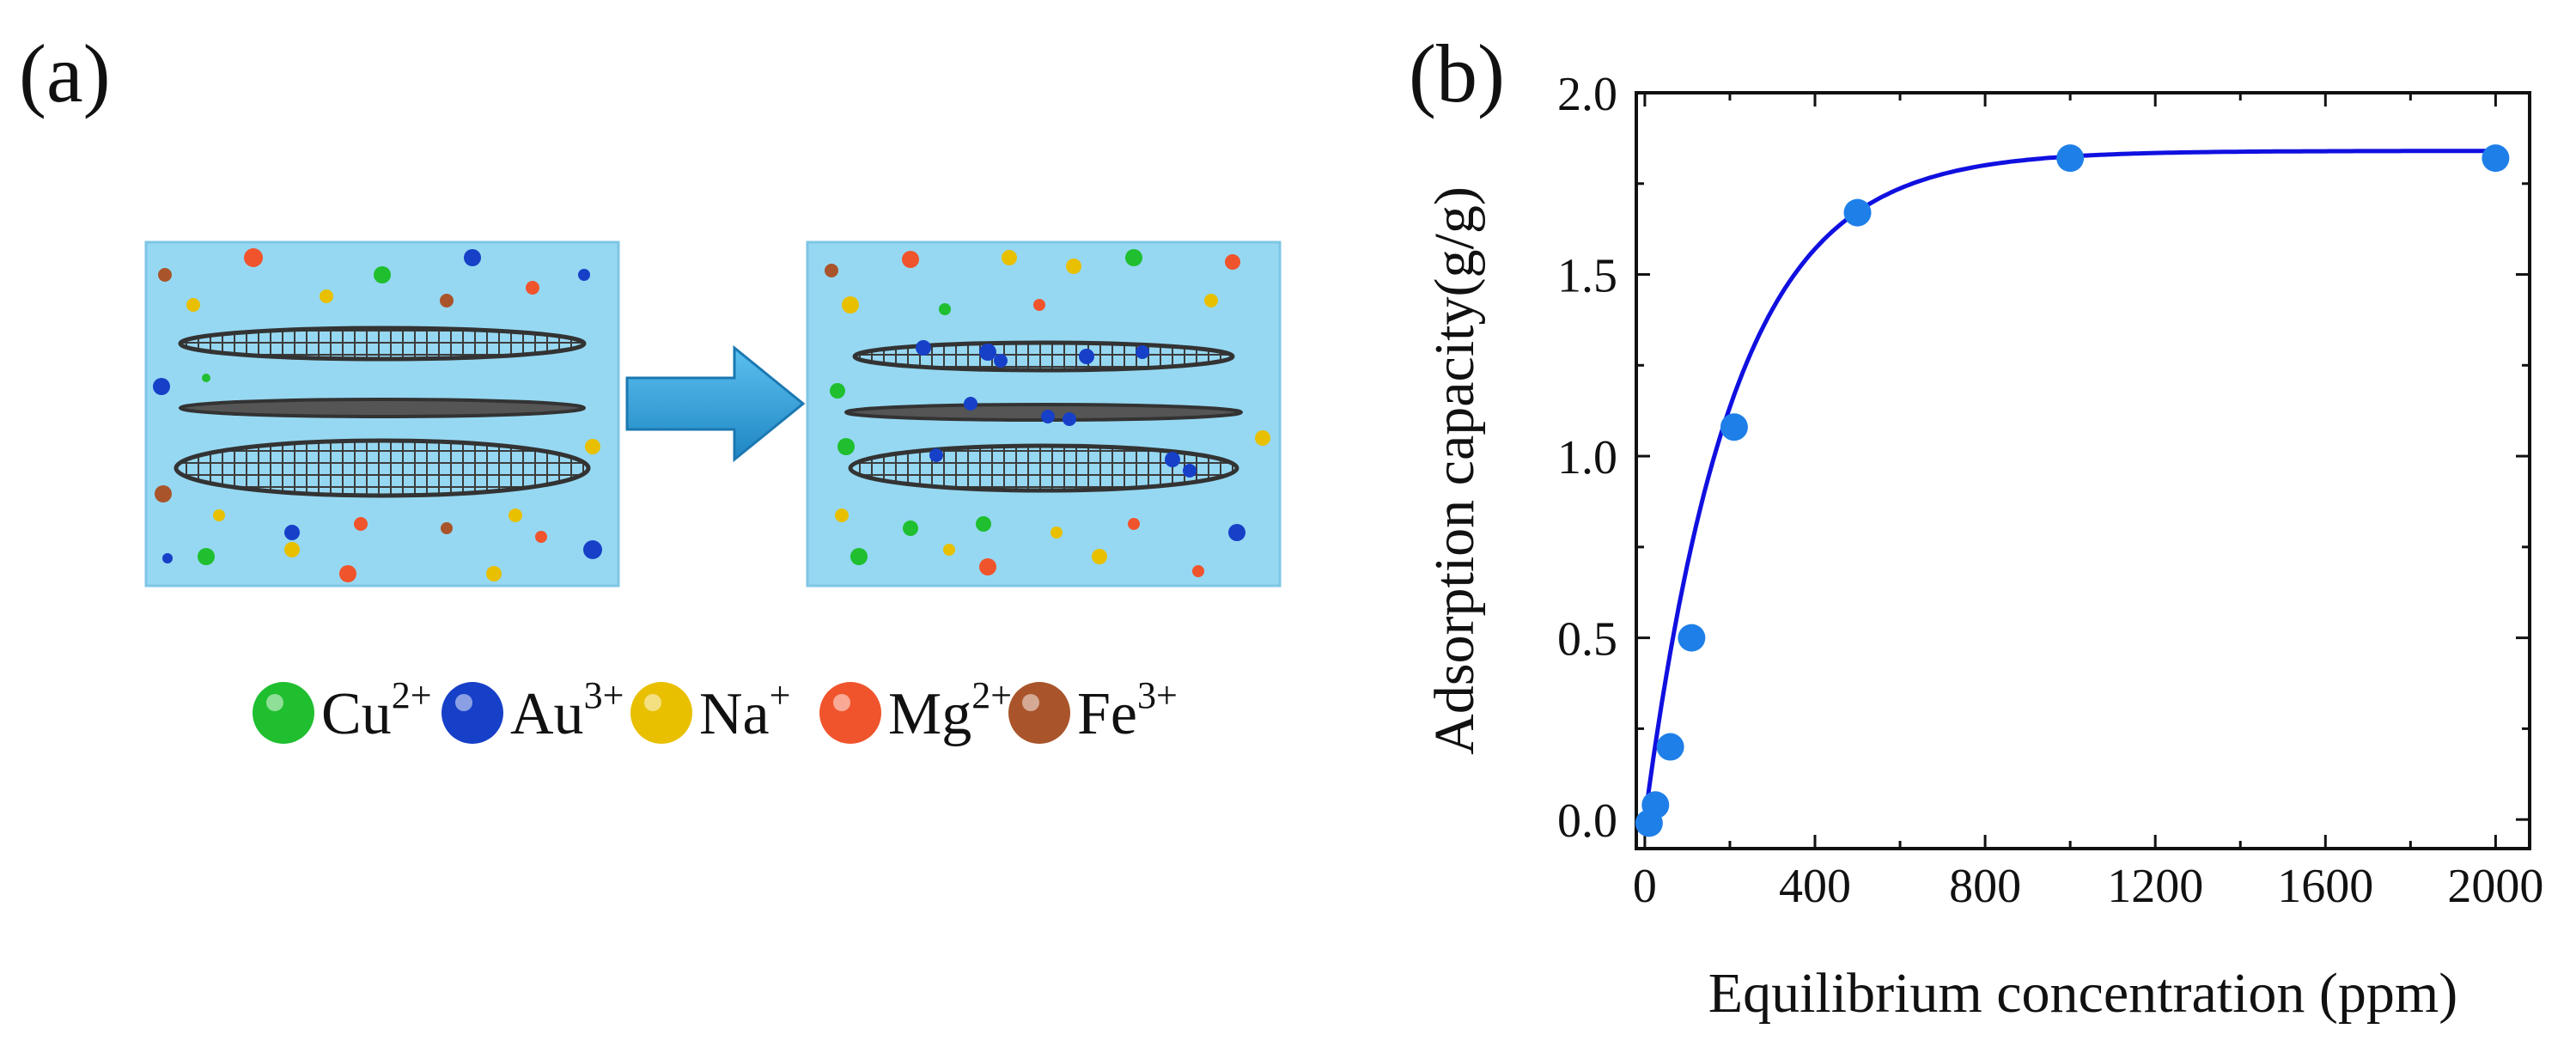 The width and height of the screenshot is (2576, 1047). Describe the element at coordinates (1587, 276) in the screenshot. I see `y-tick-label: 1.5` at that location.